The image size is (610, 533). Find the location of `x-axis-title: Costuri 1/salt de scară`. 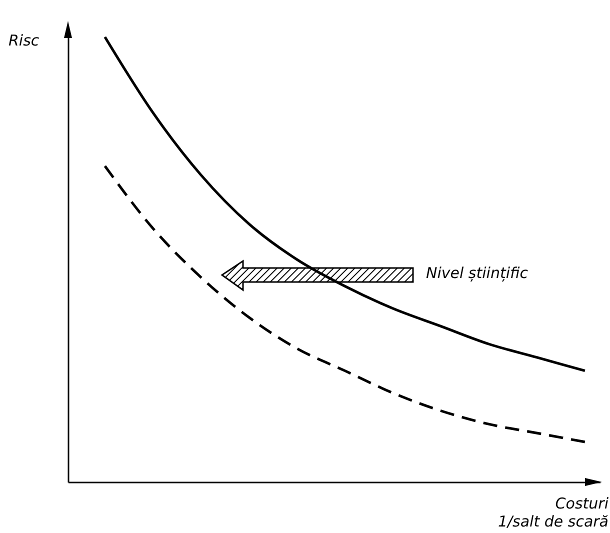

x-axis-title: Costuri 1/salt de scară is located at coordinates (554, 512).